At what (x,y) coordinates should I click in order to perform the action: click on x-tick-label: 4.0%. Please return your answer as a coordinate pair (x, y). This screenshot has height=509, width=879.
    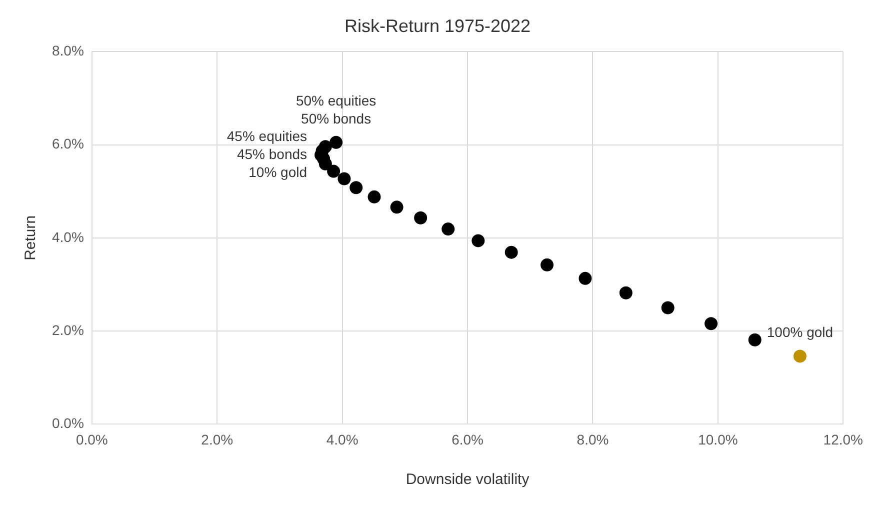
    Looking at the image, I should click on (342, 439).